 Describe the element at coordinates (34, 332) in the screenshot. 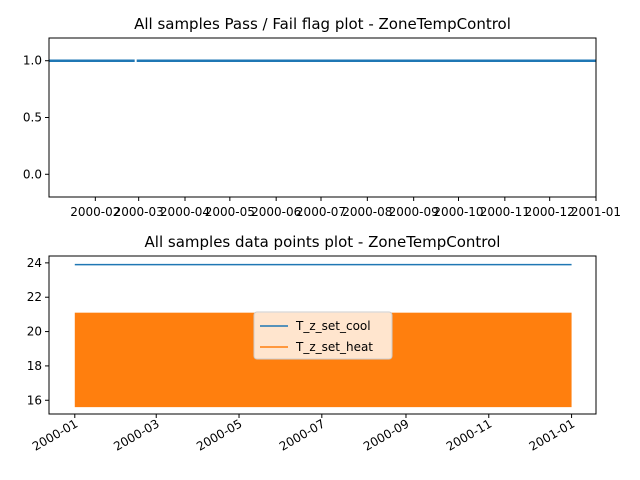

I see `y-tick-label: 20` at that location.